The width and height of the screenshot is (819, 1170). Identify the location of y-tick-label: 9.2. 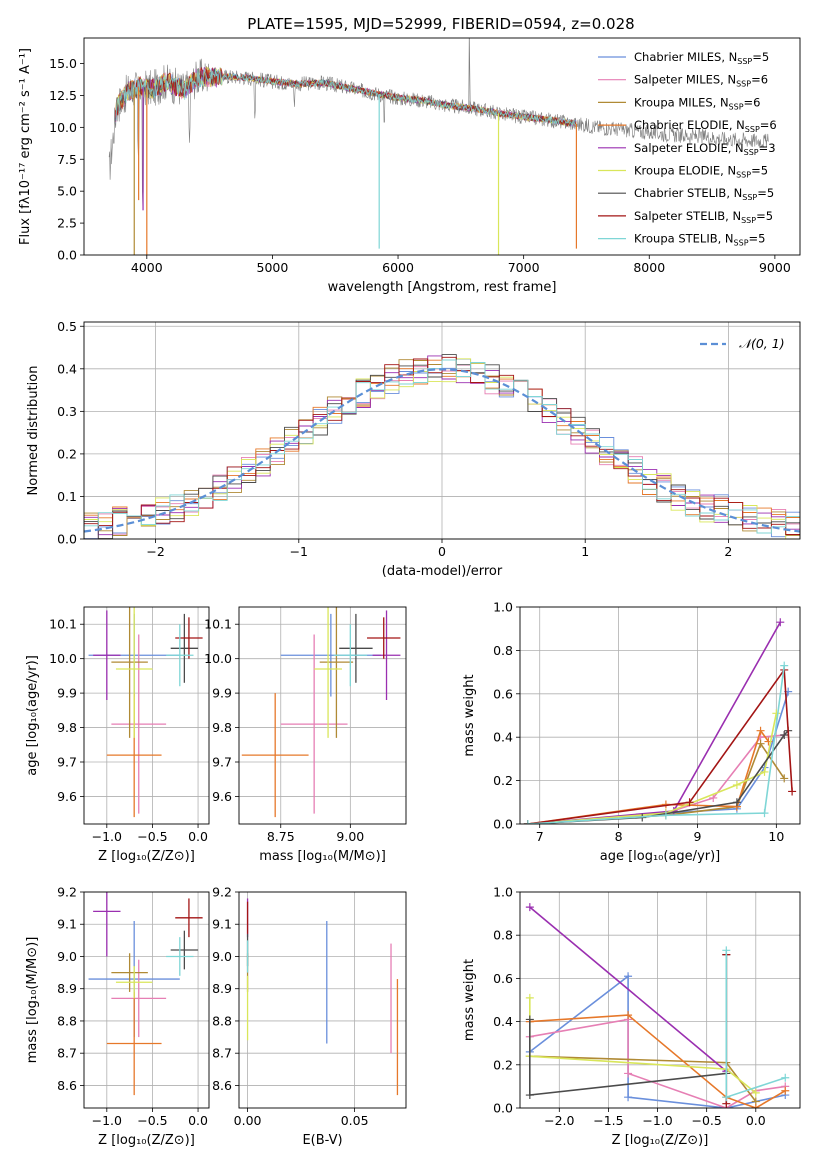
(222, 892).